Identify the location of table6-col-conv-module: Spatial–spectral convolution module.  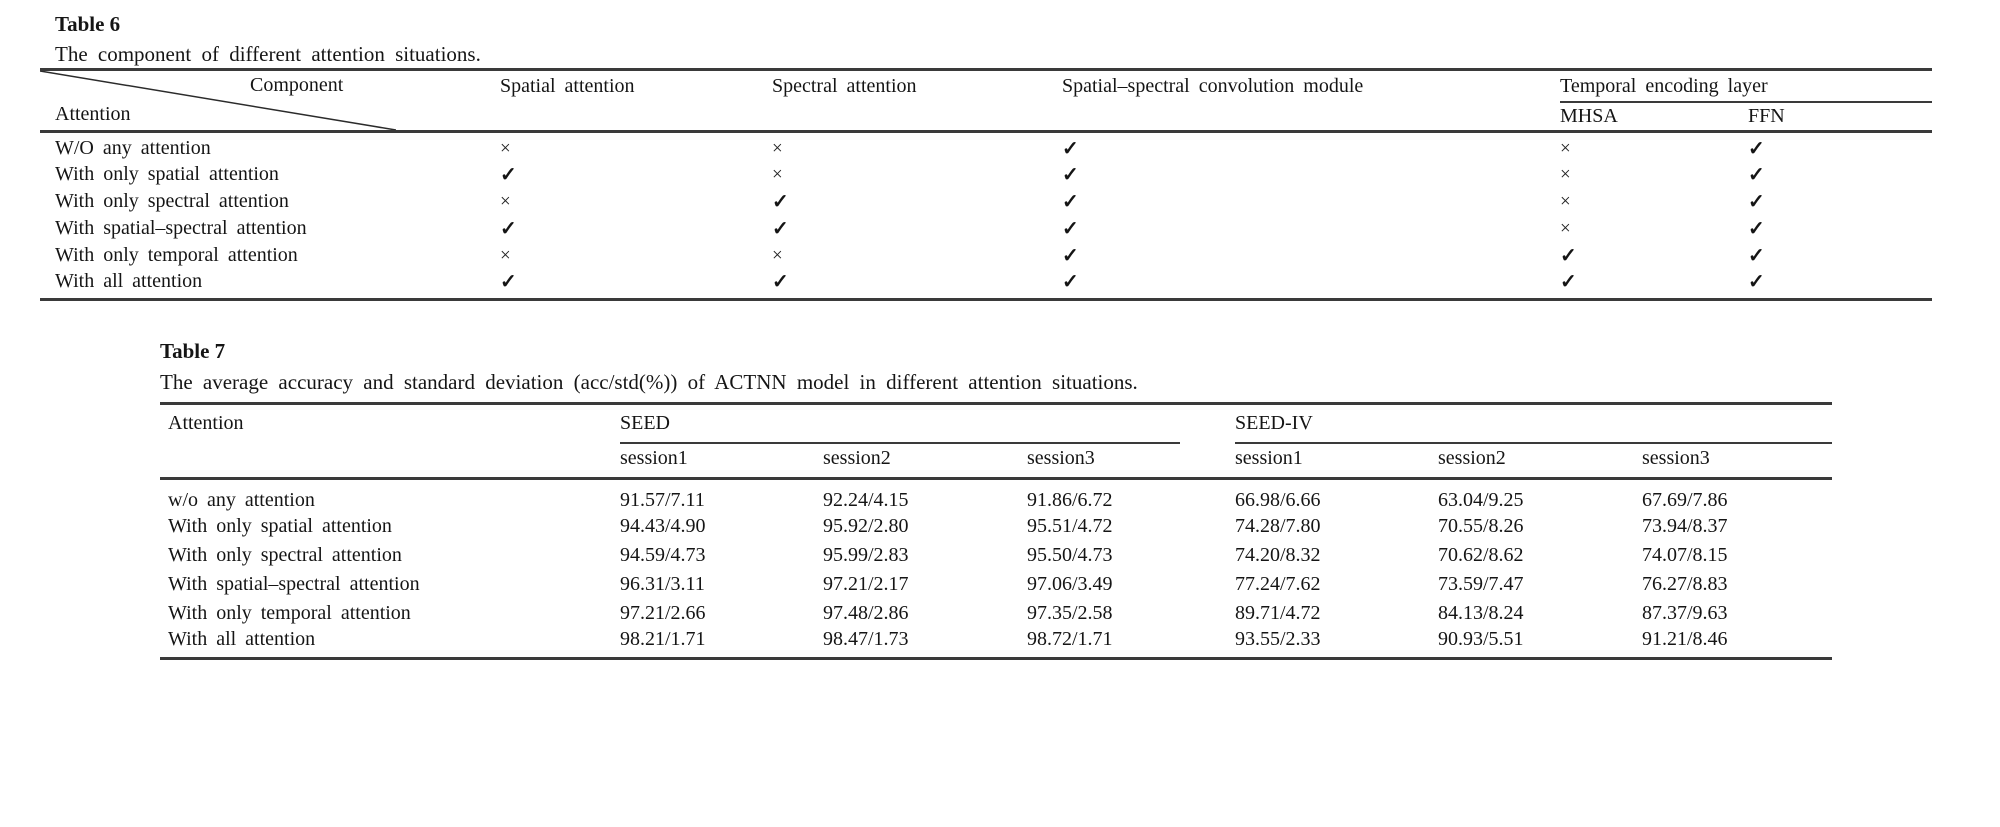
(1311, 101).